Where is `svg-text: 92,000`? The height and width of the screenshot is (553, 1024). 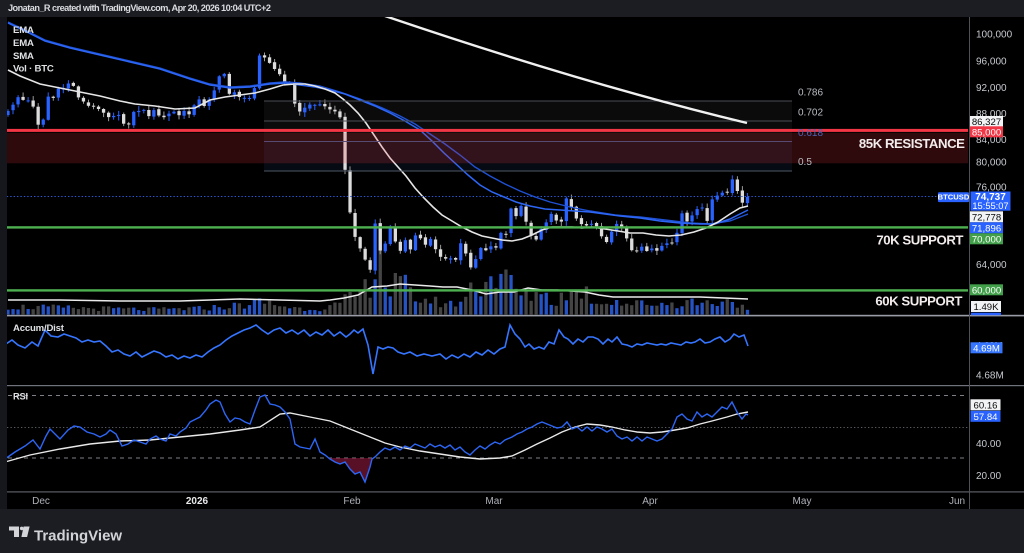
svg-text: 92,000 is located at coordinates (991, 88).